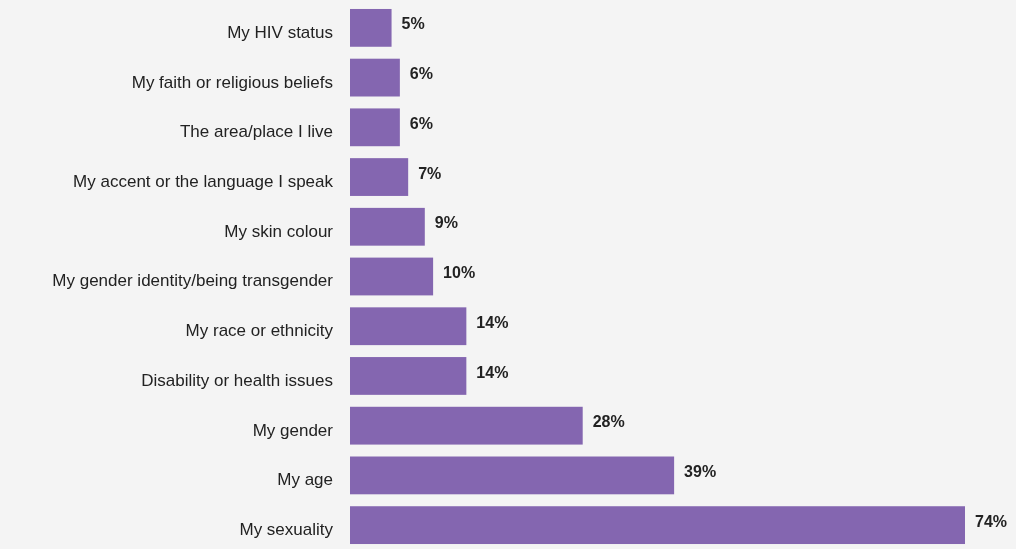 The image size is (1016, 549). What do you see at coordinates (446, 223) in the screenshot?
I see `data-label: 9%` at bounding box center [446, 223].